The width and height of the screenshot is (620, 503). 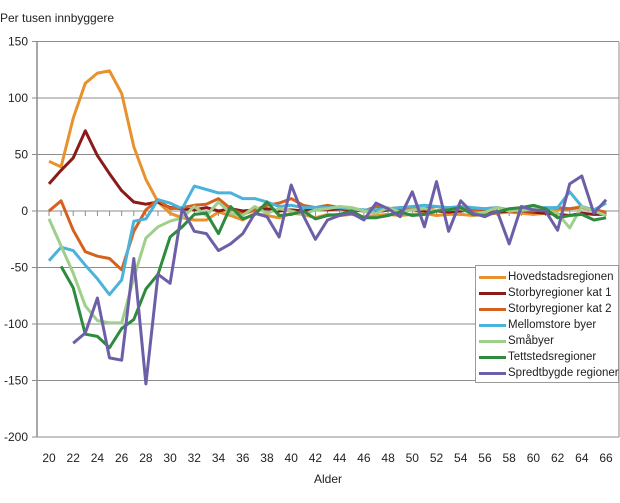 What do you see at coordinates (16, 437) in the screenshot?
I see `y-tick-label: -200` at bounding box center [16, 437].